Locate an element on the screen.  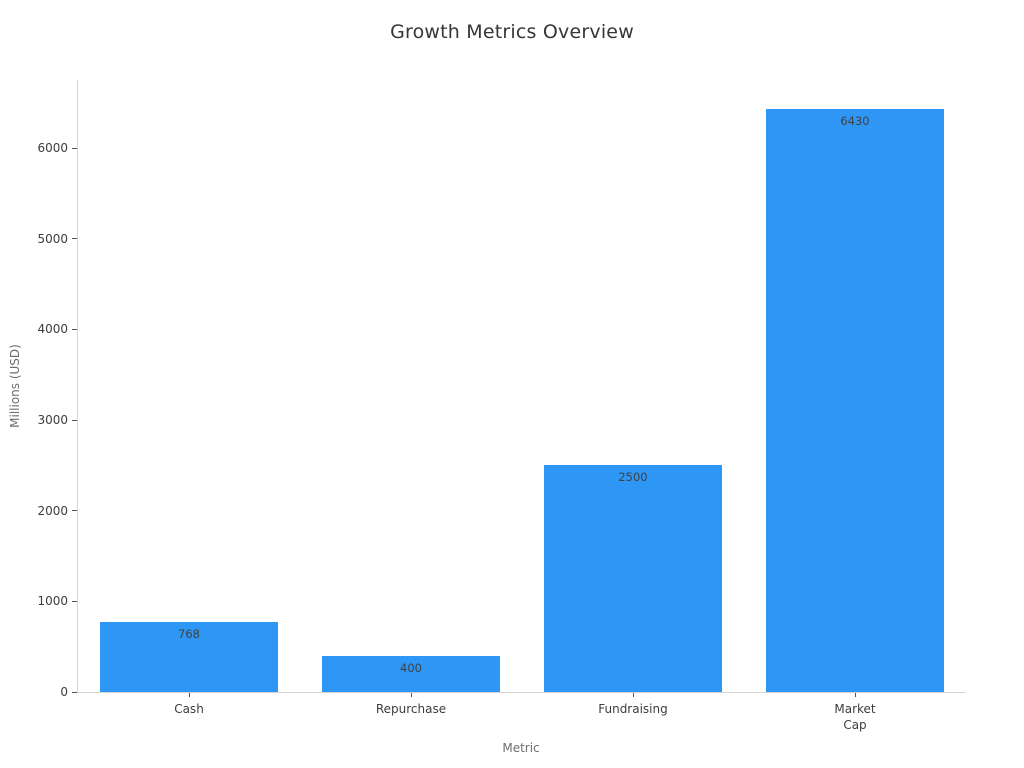
bar-fundraising is located at coordinates (633, 578).